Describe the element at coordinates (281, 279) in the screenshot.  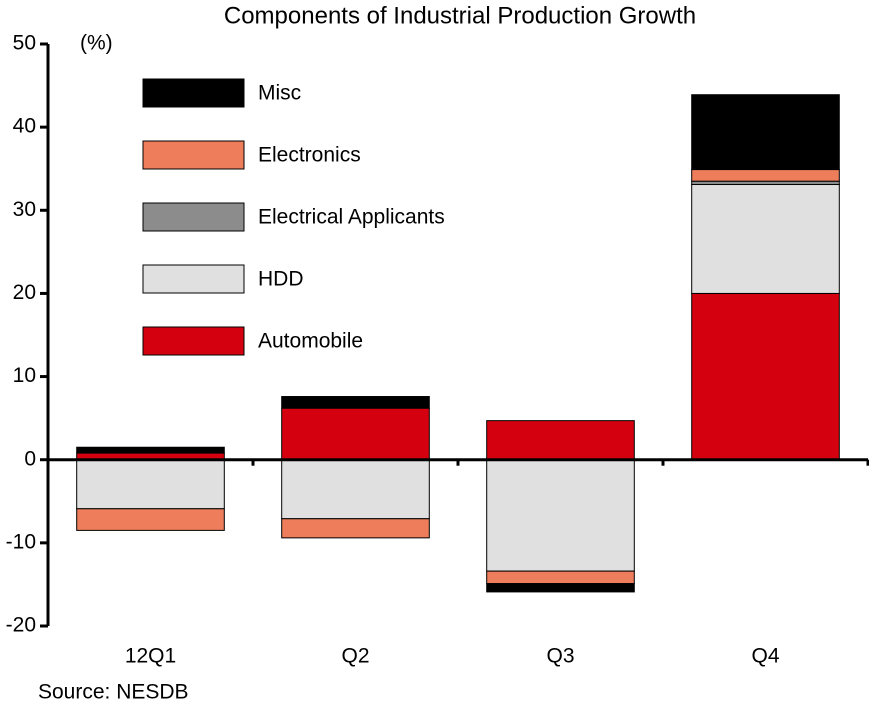
I see `legend-label: HDD` at that location.